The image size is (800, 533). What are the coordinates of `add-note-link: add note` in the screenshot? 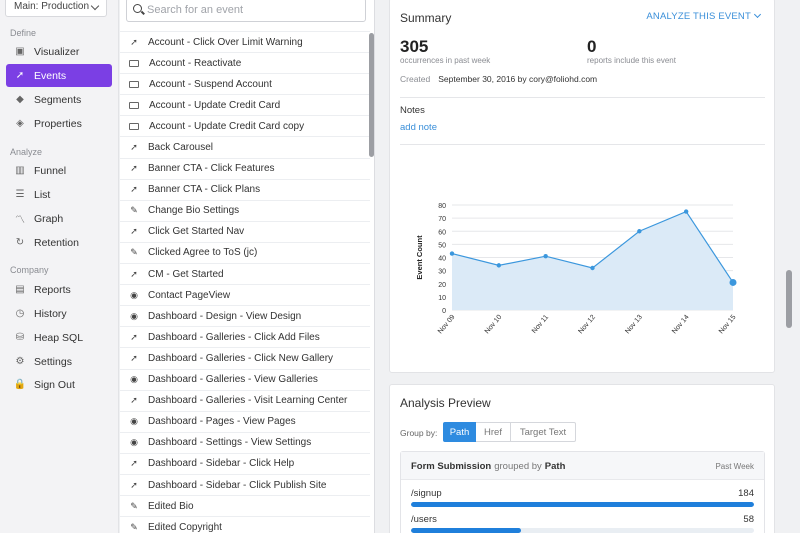 It's located at (418, 127).